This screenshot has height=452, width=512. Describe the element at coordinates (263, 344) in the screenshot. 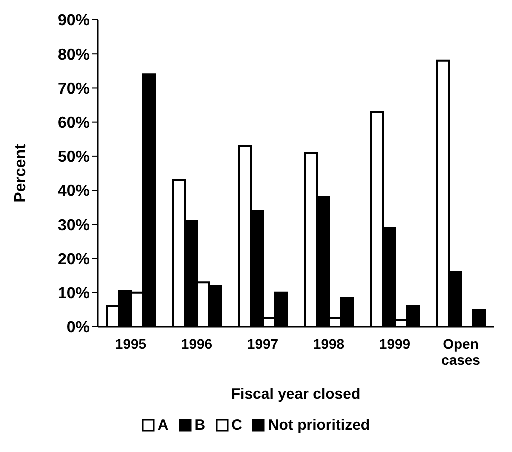

I see `x-tick-label: 1997` at that location.